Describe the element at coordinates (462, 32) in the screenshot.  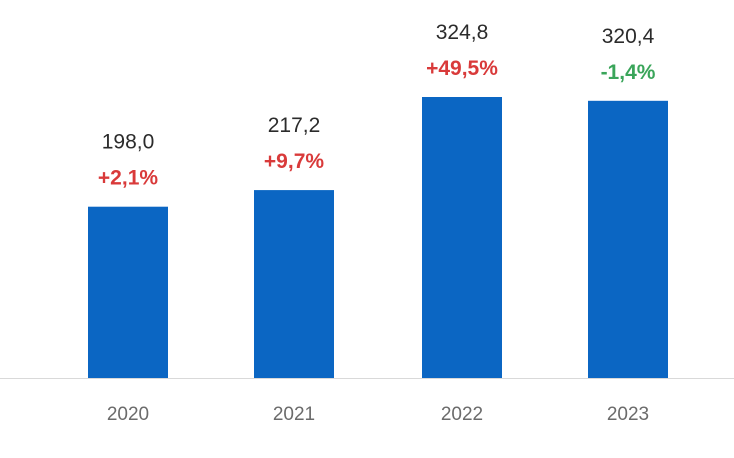
I see `value-label-2022: 324,8` at that location.